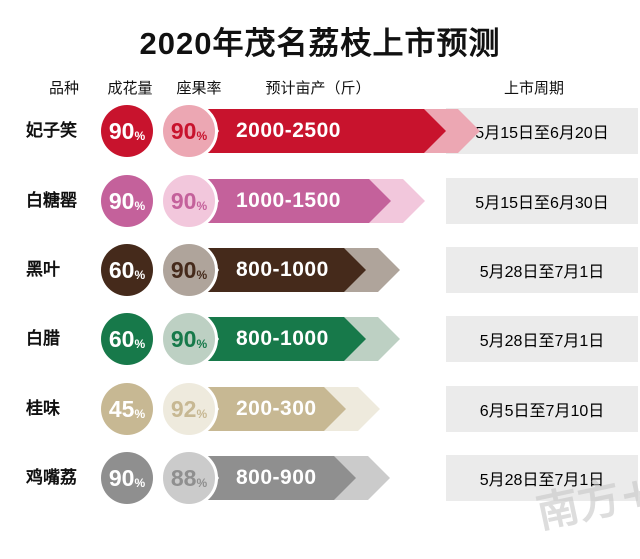  What do you see at coordinates (43, 269) in the screenshot?
I see `variety-name: 黑叶` at bounding box center [43, 269].